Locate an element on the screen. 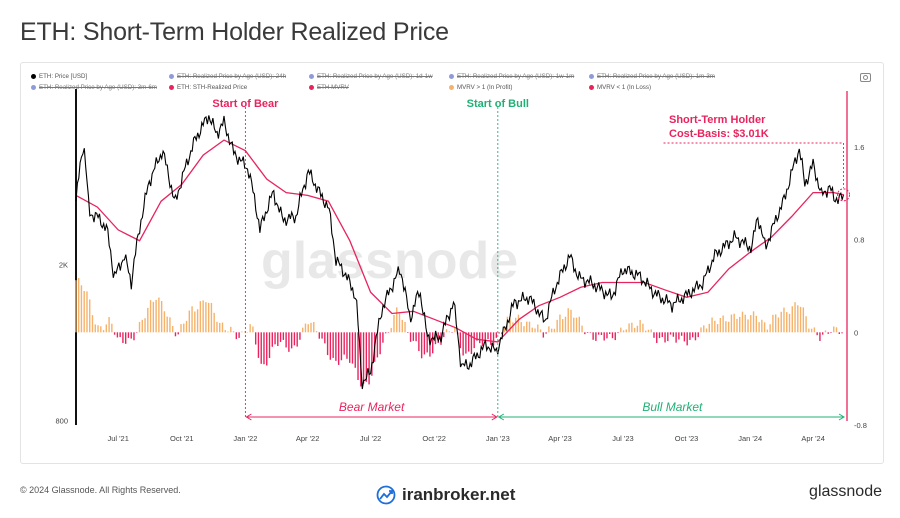 This screenshot has width=900, height=518. legend-item: ETH: Realized Price by Age (USD): 1m-3m is located at coordinates (652, 76).